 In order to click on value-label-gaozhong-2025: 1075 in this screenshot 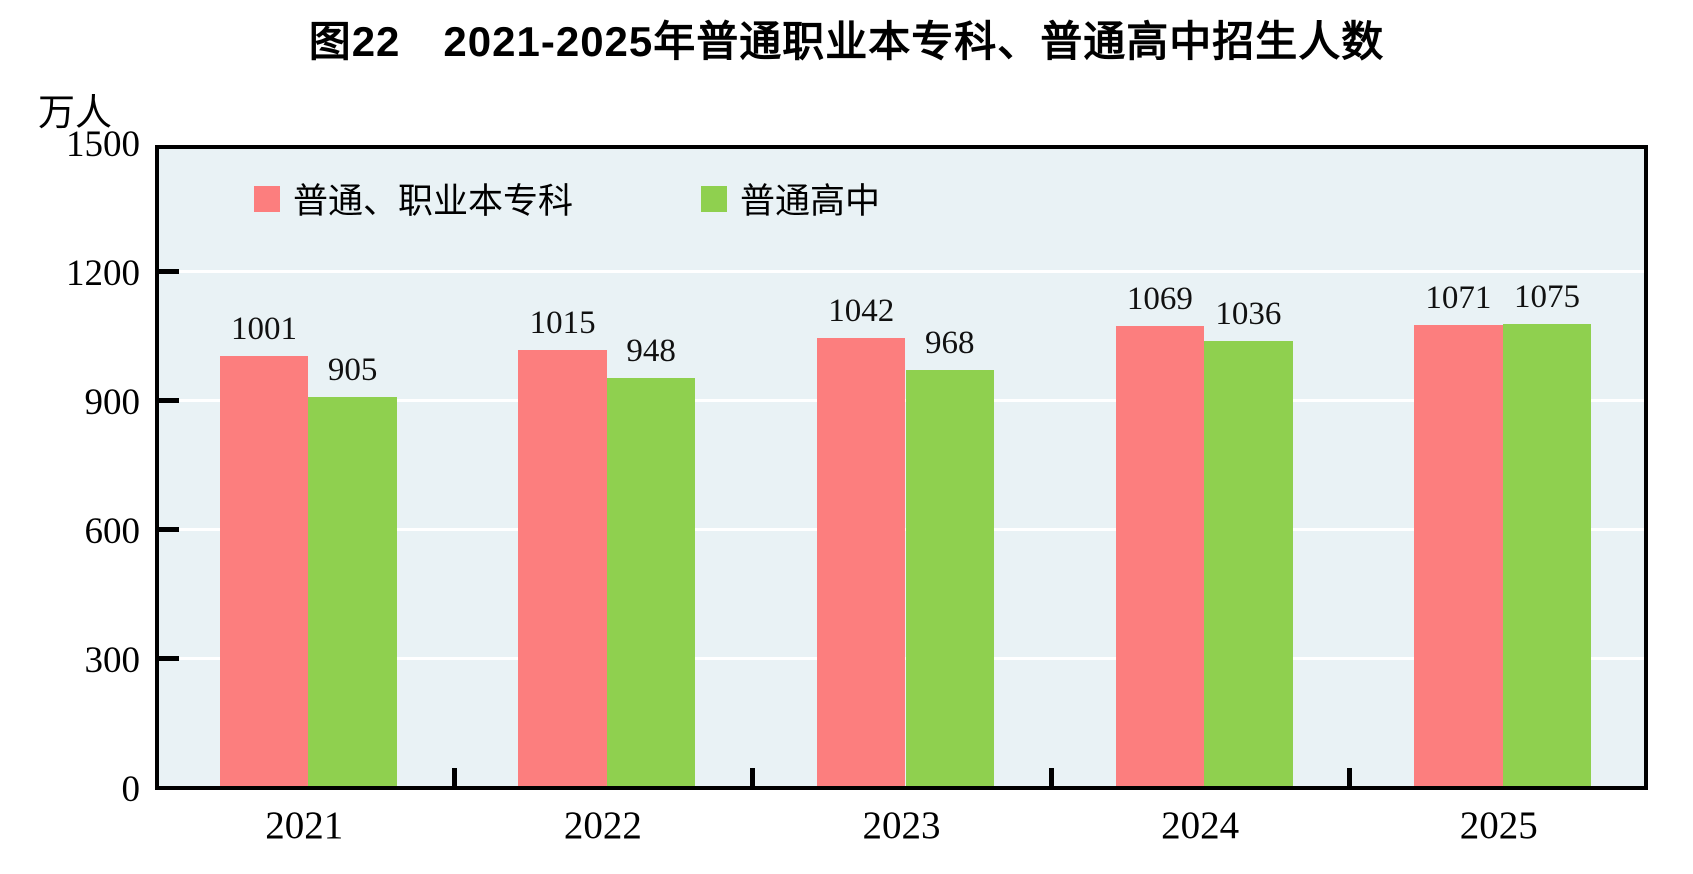, I will do `click(1546, 296)`.